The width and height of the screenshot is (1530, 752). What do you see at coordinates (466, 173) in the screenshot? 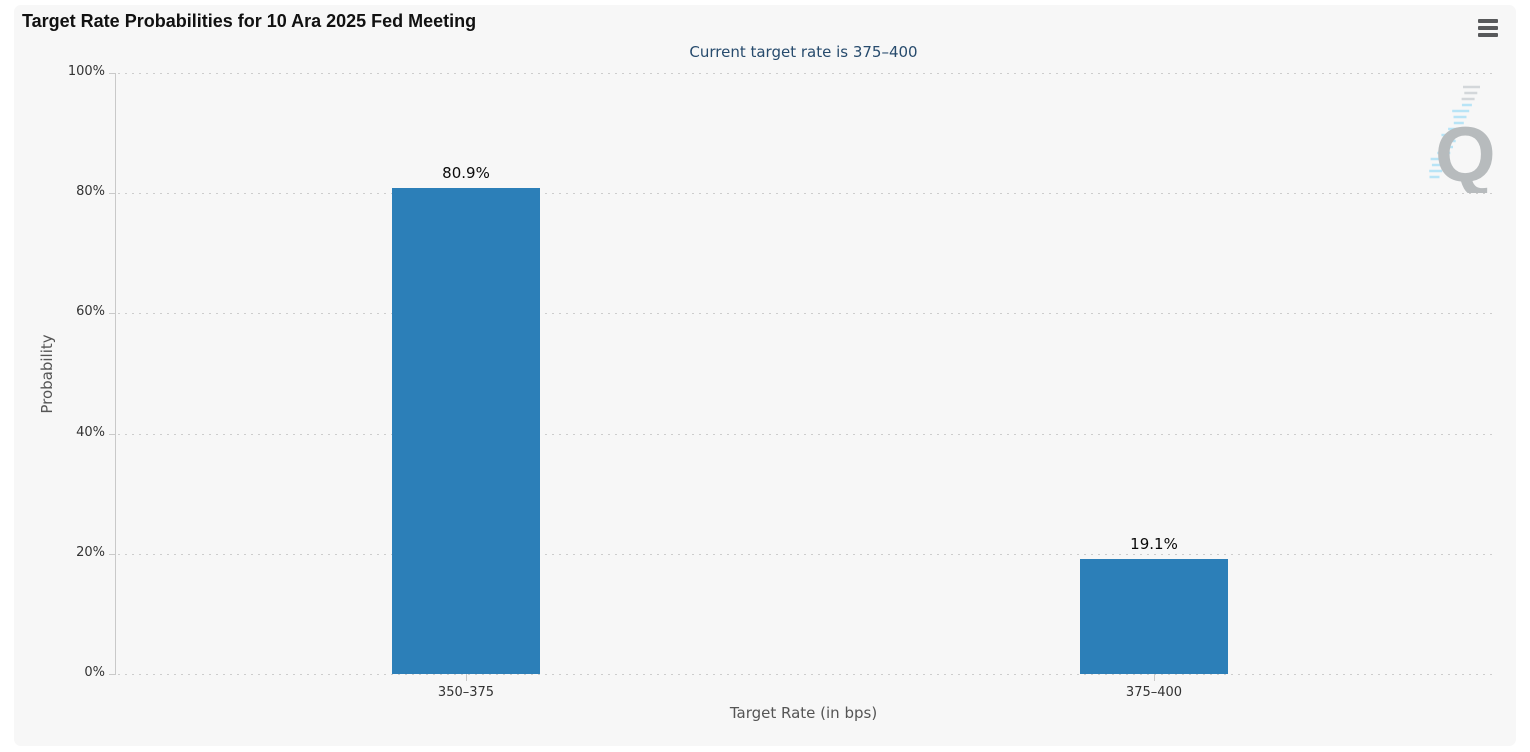
I see `bar-value-label: 80.9%` at bounding box center [466, 173].